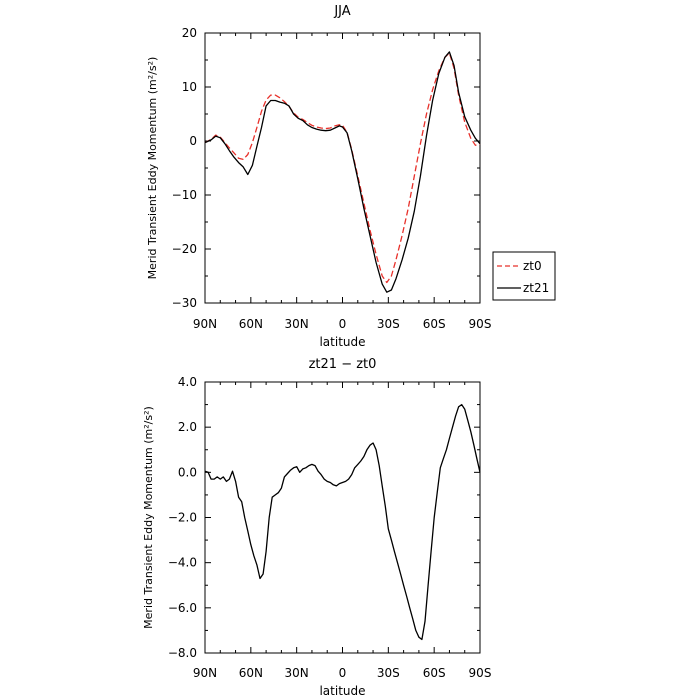  I want to click on legend-label-zt21: zt21, so click(536, 288).